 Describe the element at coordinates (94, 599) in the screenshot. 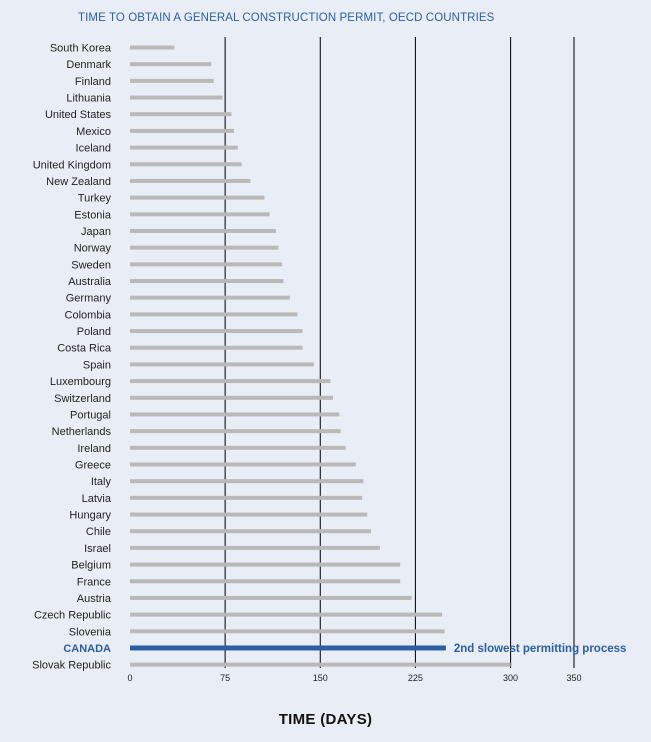

I see `category-label: Austria` at that location.